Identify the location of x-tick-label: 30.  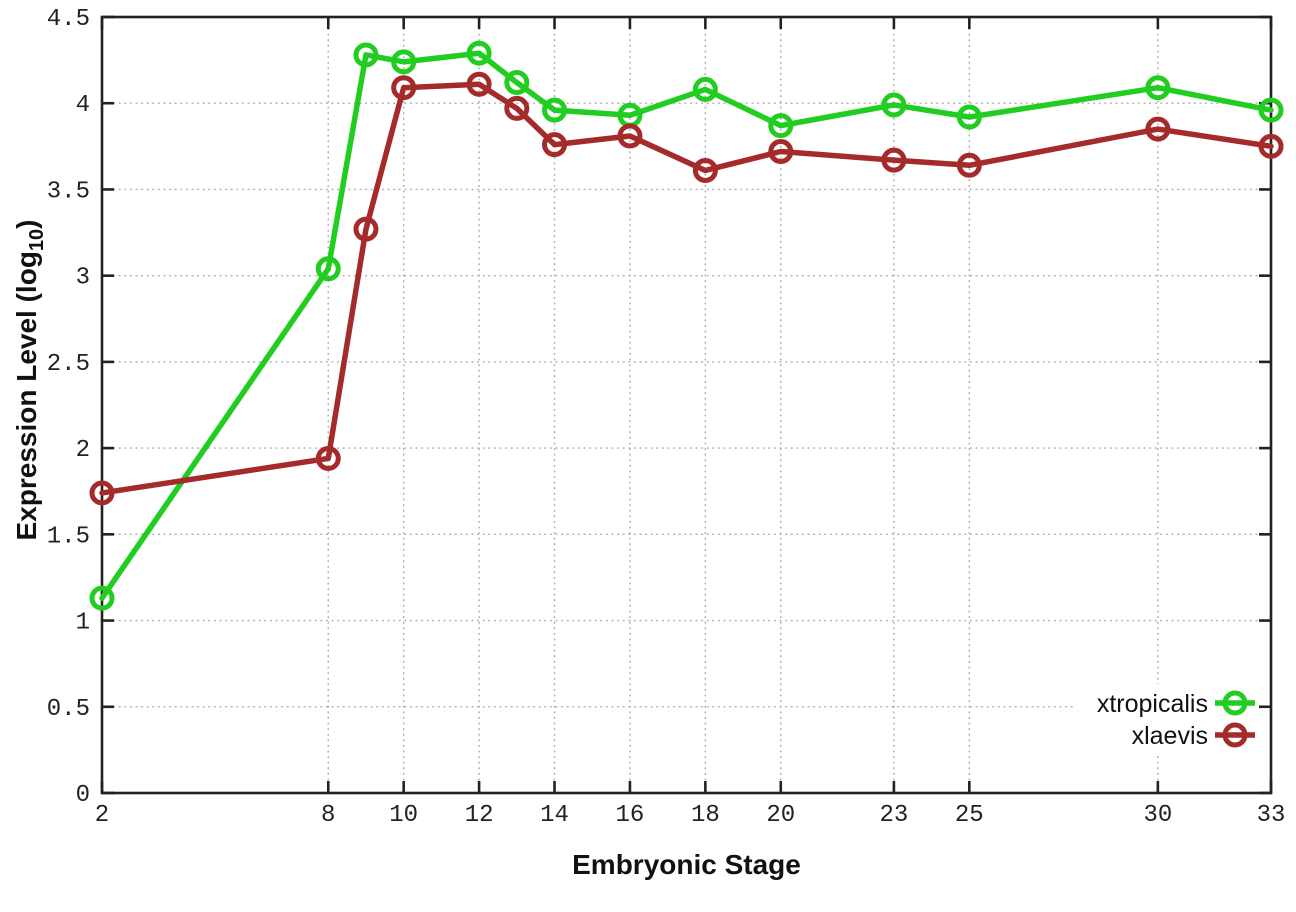
(1157, 815).